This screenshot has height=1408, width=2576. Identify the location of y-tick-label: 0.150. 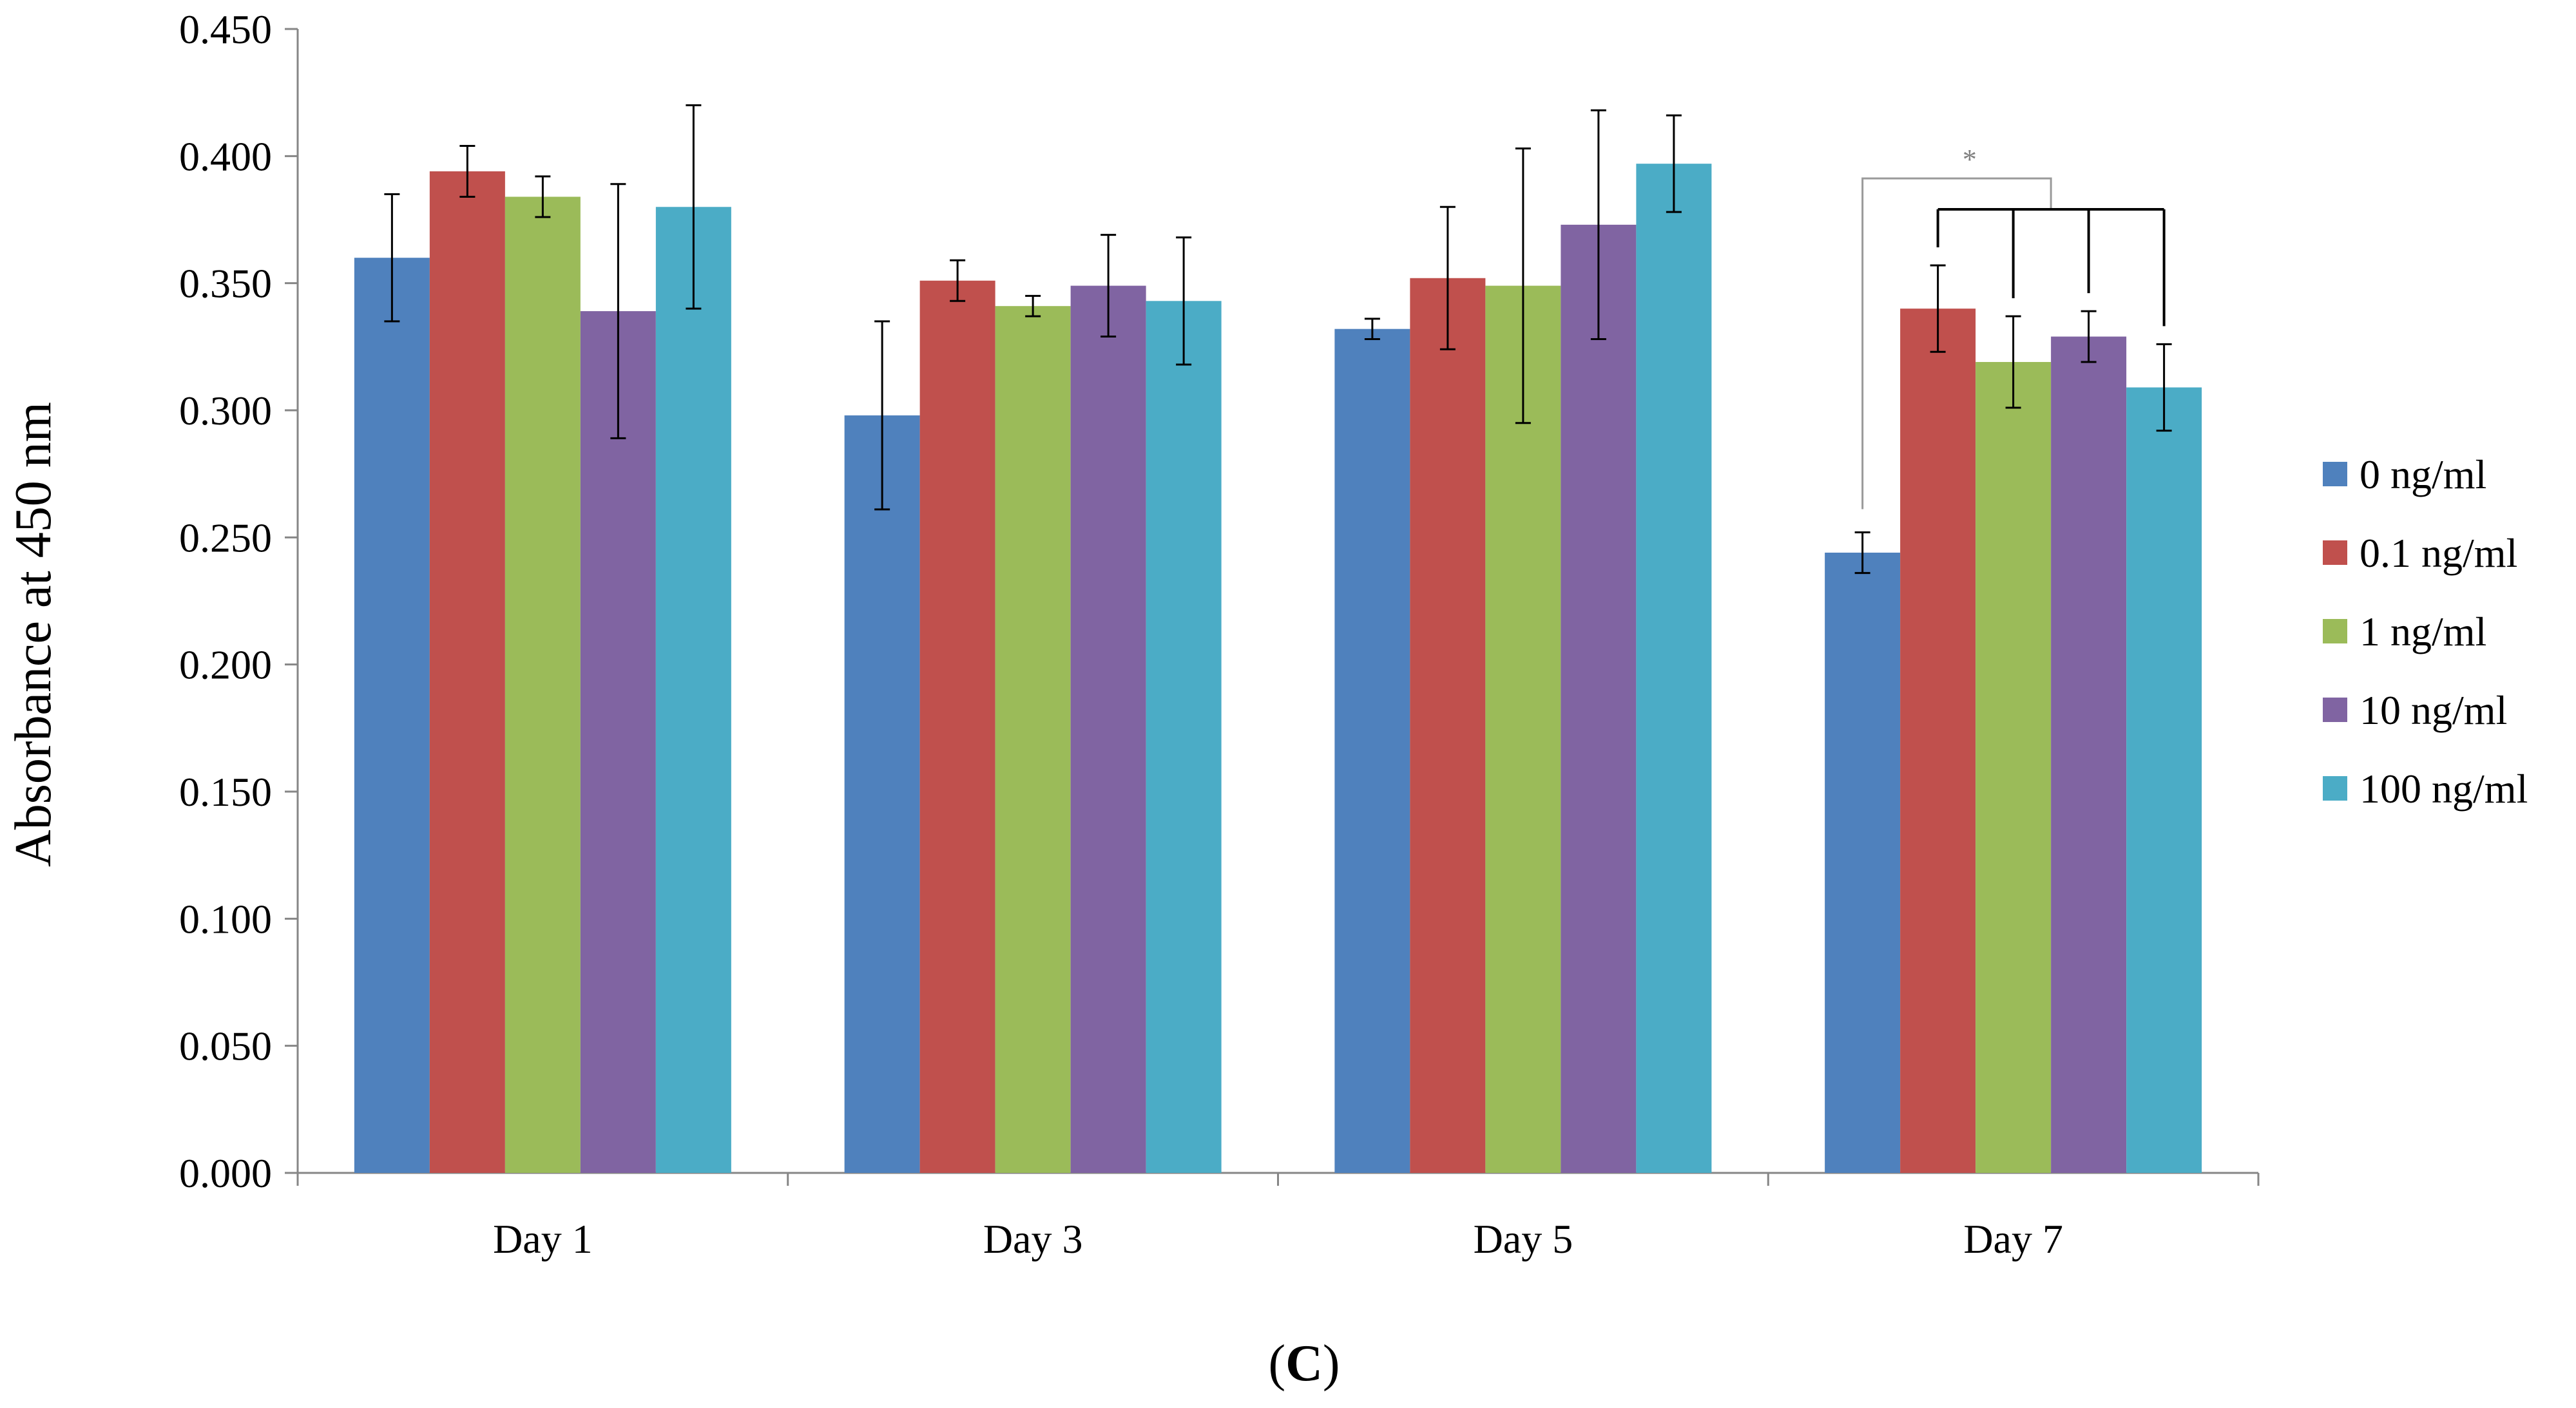
(226, 792).